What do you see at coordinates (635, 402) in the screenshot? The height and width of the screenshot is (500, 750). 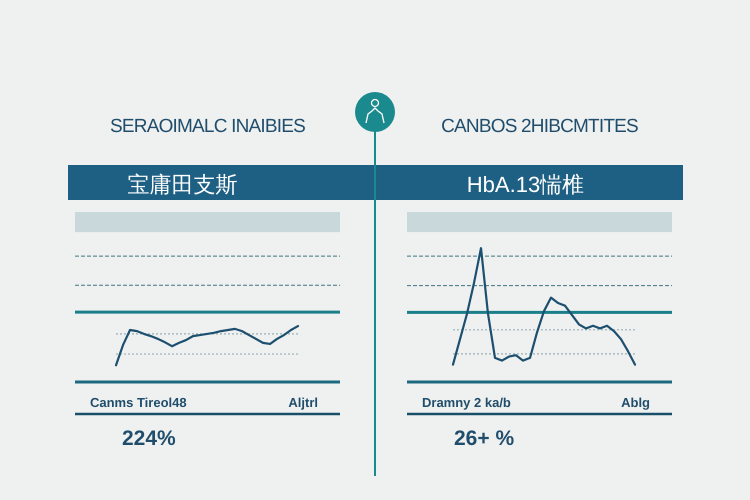 I see `text: Ablg` at bounding box center [635, 402].